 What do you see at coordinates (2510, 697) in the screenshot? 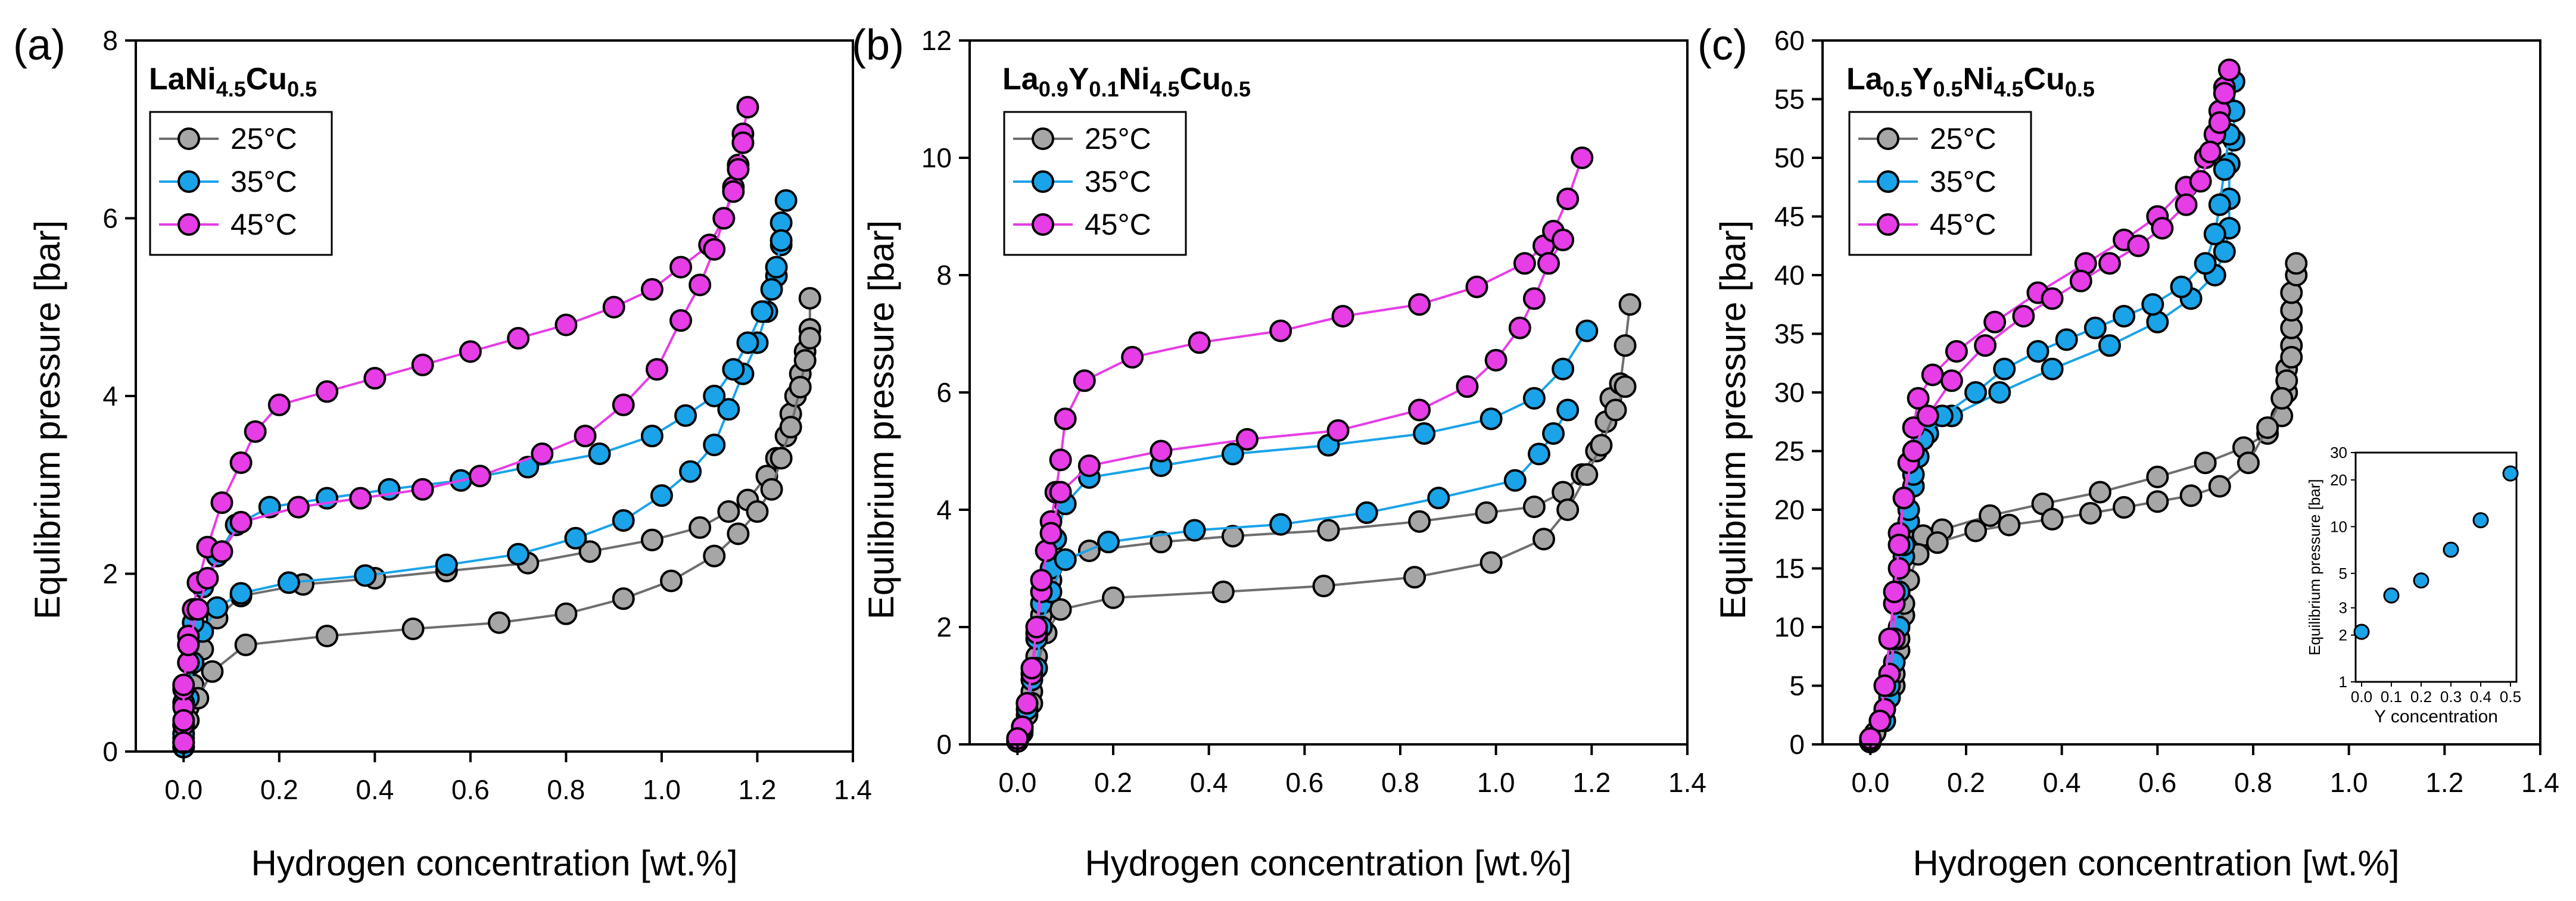
I see `inset-x-tick-label: 0.5` at bounding box center [2510, 697].